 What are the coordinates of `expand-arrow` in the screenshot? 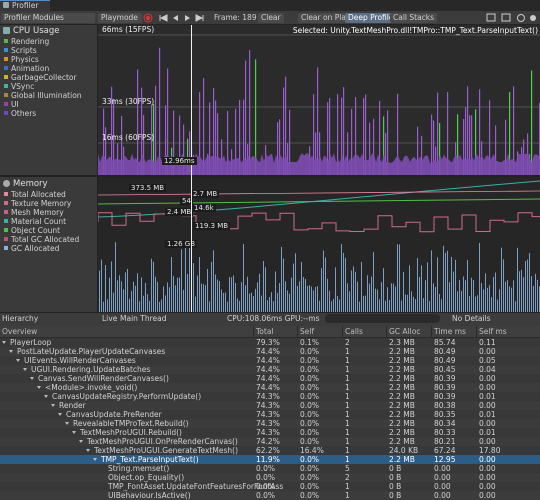 It's located at (88, 450).